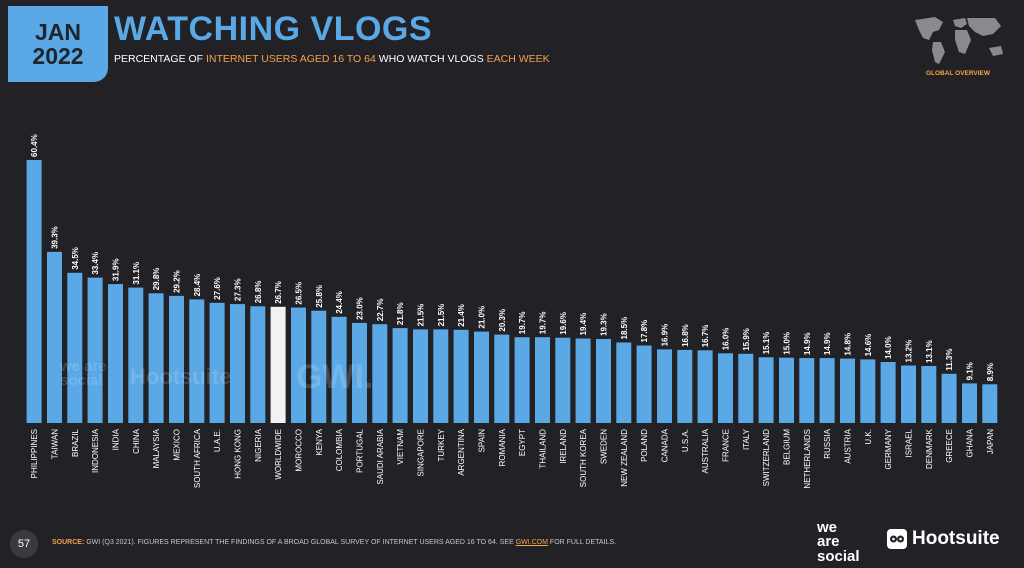 The image size is (1024, 568). What do you see at coordinates (958, 47) in the screenshot?
I see `world-map-icon` at bounding box center [958, 47].